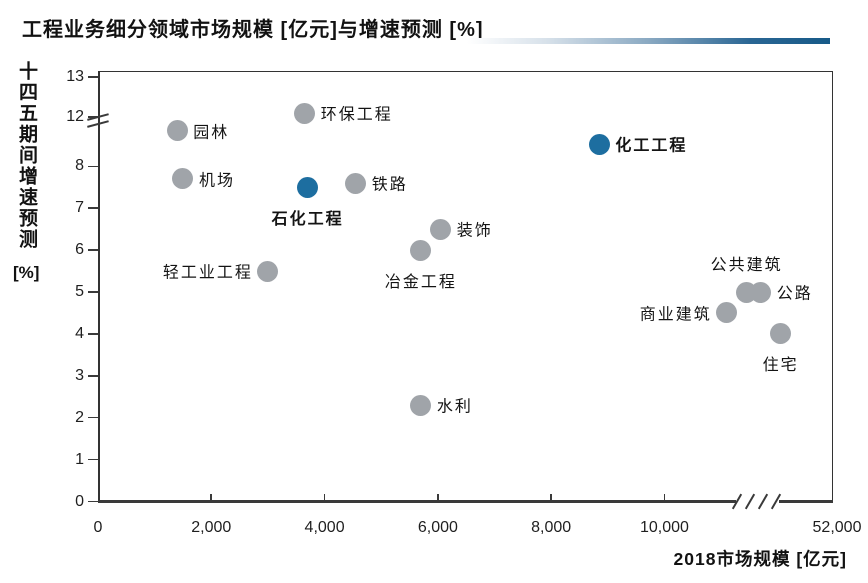 This screenshot has height=583, width=868. What do you see at coordinates (26, 272) in the screenshot?
I see `y-axis-unit: [%]` at bounding box center [26, 272].